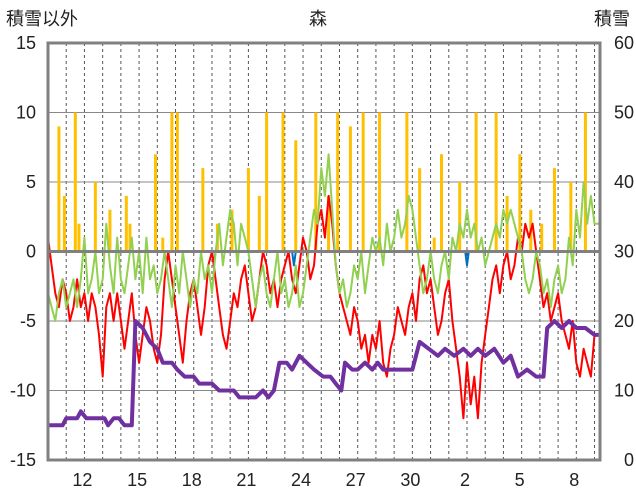  Describe the element at coordinates (23, 460) in the screenshot. I see `left-tick-label: -15` at that location.